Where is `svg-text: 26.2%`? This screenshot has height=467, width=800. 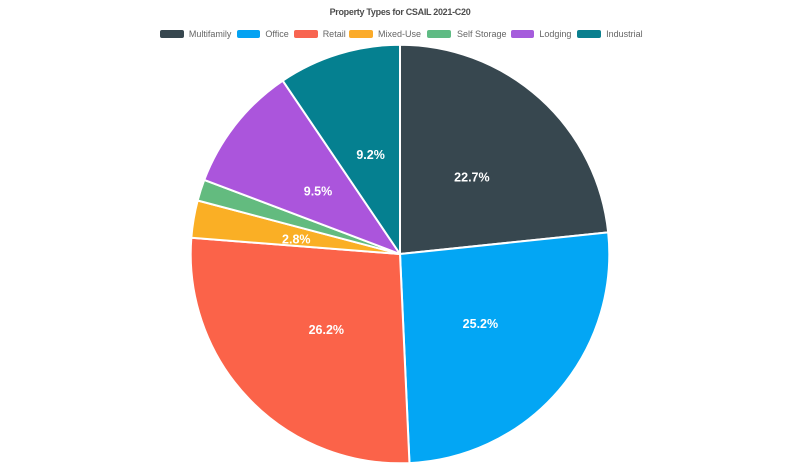
svg-text: 26.2% is located at coordinates (326, 330).